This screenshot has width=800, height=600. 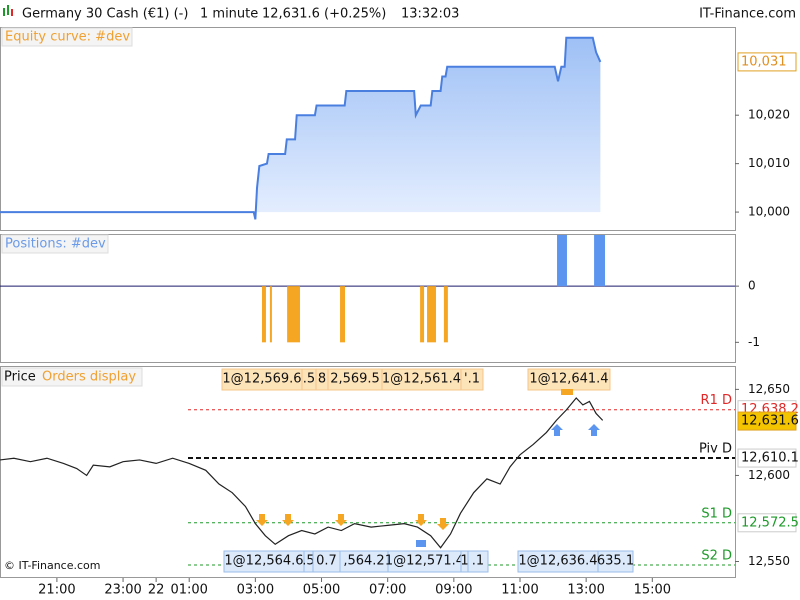 What do you see at coordinates (8, 10) in the screenshot?
I see `logo-icon` at bounding box center [8, 10].